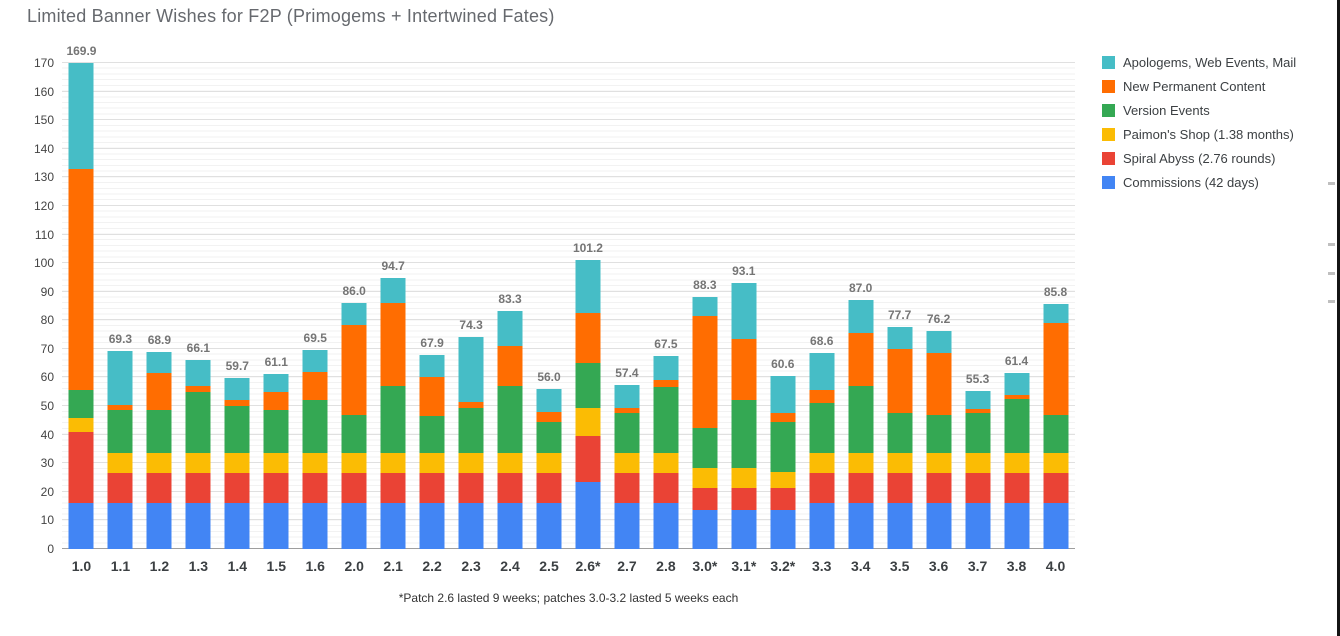 This screenshot has height=636, width=1340. What do you see at coordinates (1199, 134) in the screenshot?
I see `legend-item-paimons-shop: Paimon's Shop (1.38 months)` at bounding box center [1199, 134].